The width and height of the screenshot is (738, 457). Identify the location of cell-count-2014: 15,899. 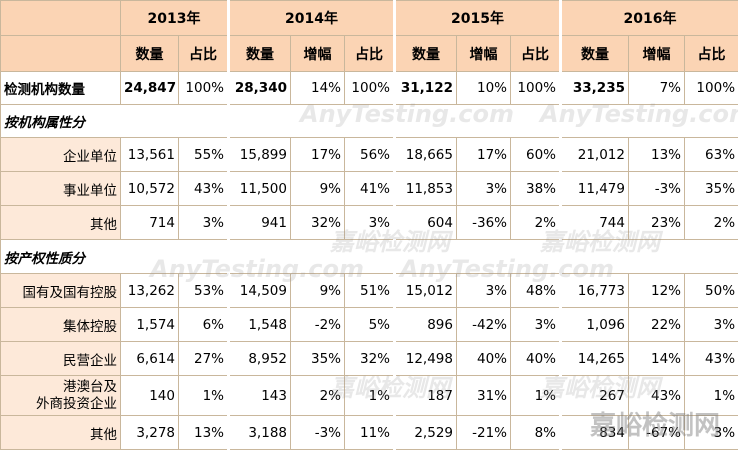
(259, 154).